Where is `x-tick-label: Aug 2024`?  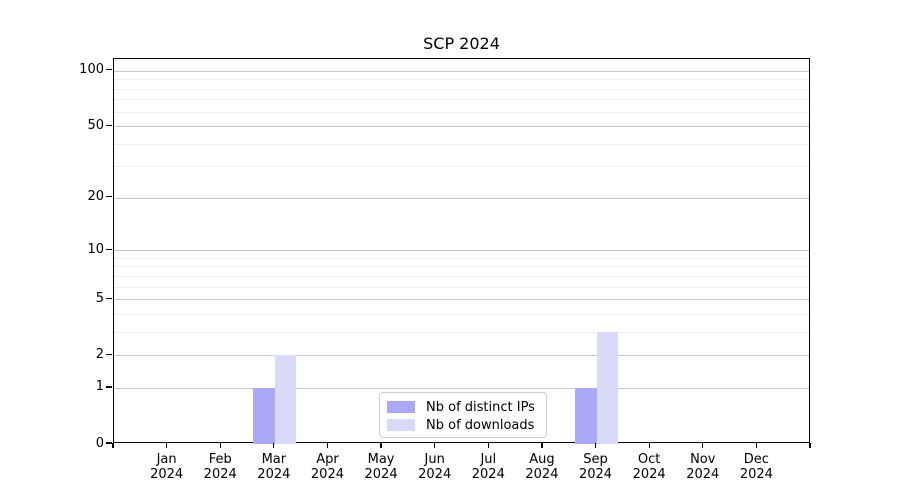
x-tick-label: Aug 2024 is located at coordinates (542, 467).